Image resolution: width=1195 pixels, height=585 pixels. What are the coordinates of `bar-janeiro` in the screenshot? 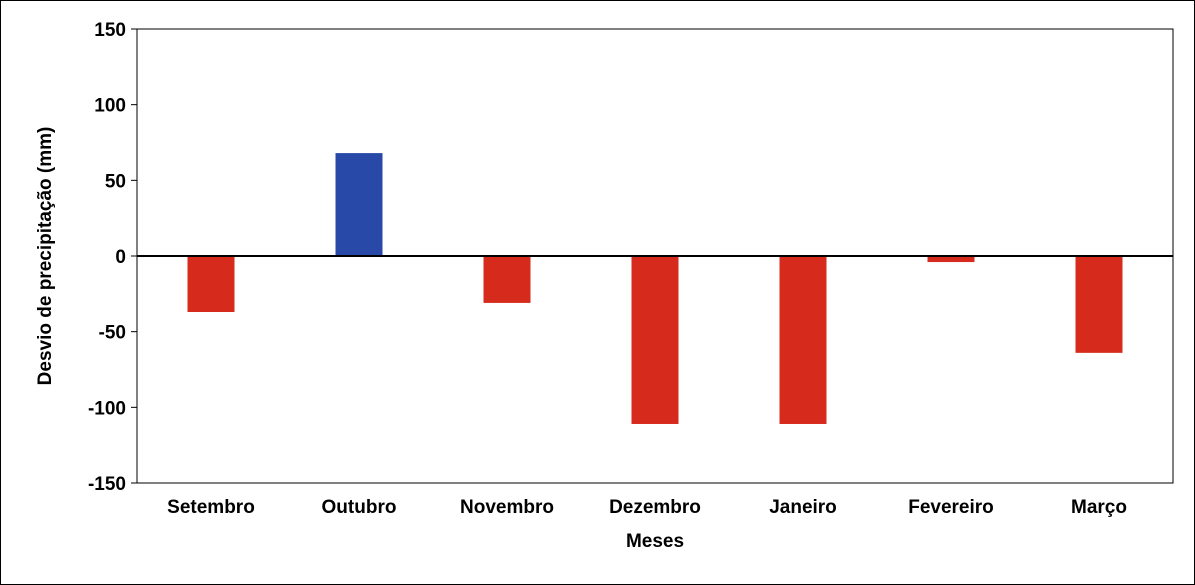 It's located at (803, 340).